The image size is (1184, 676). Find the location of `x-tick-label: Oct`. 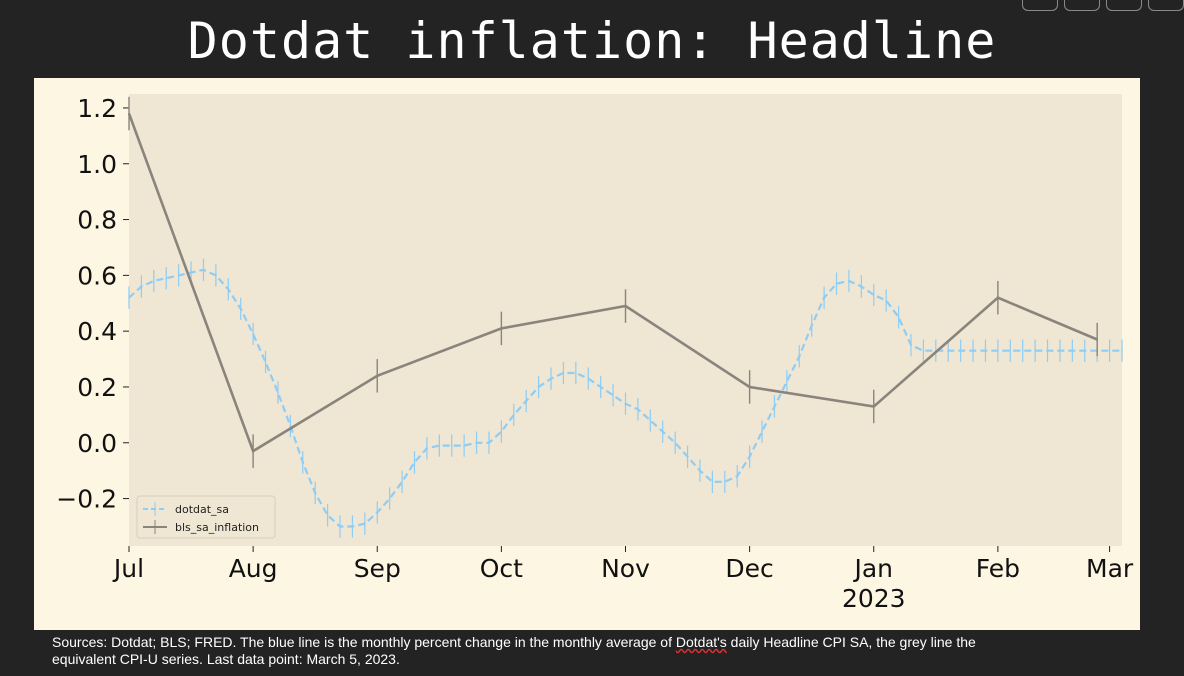

x-tick-label: Oct is located at coordinates (501, 568).